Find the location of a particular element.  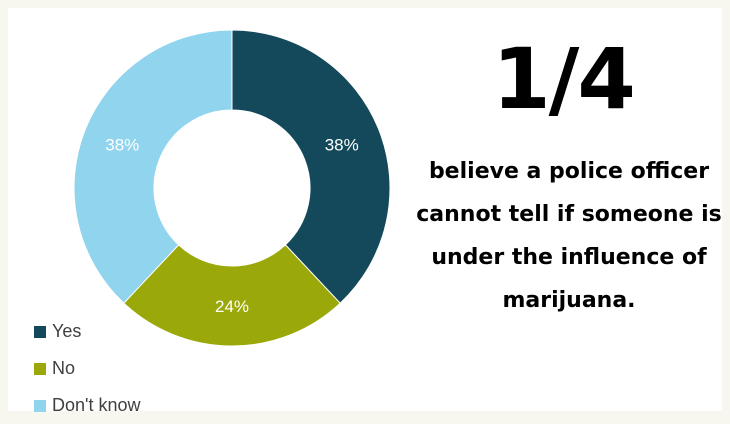

legend-swatch-no is located at coordinates (40, 368).